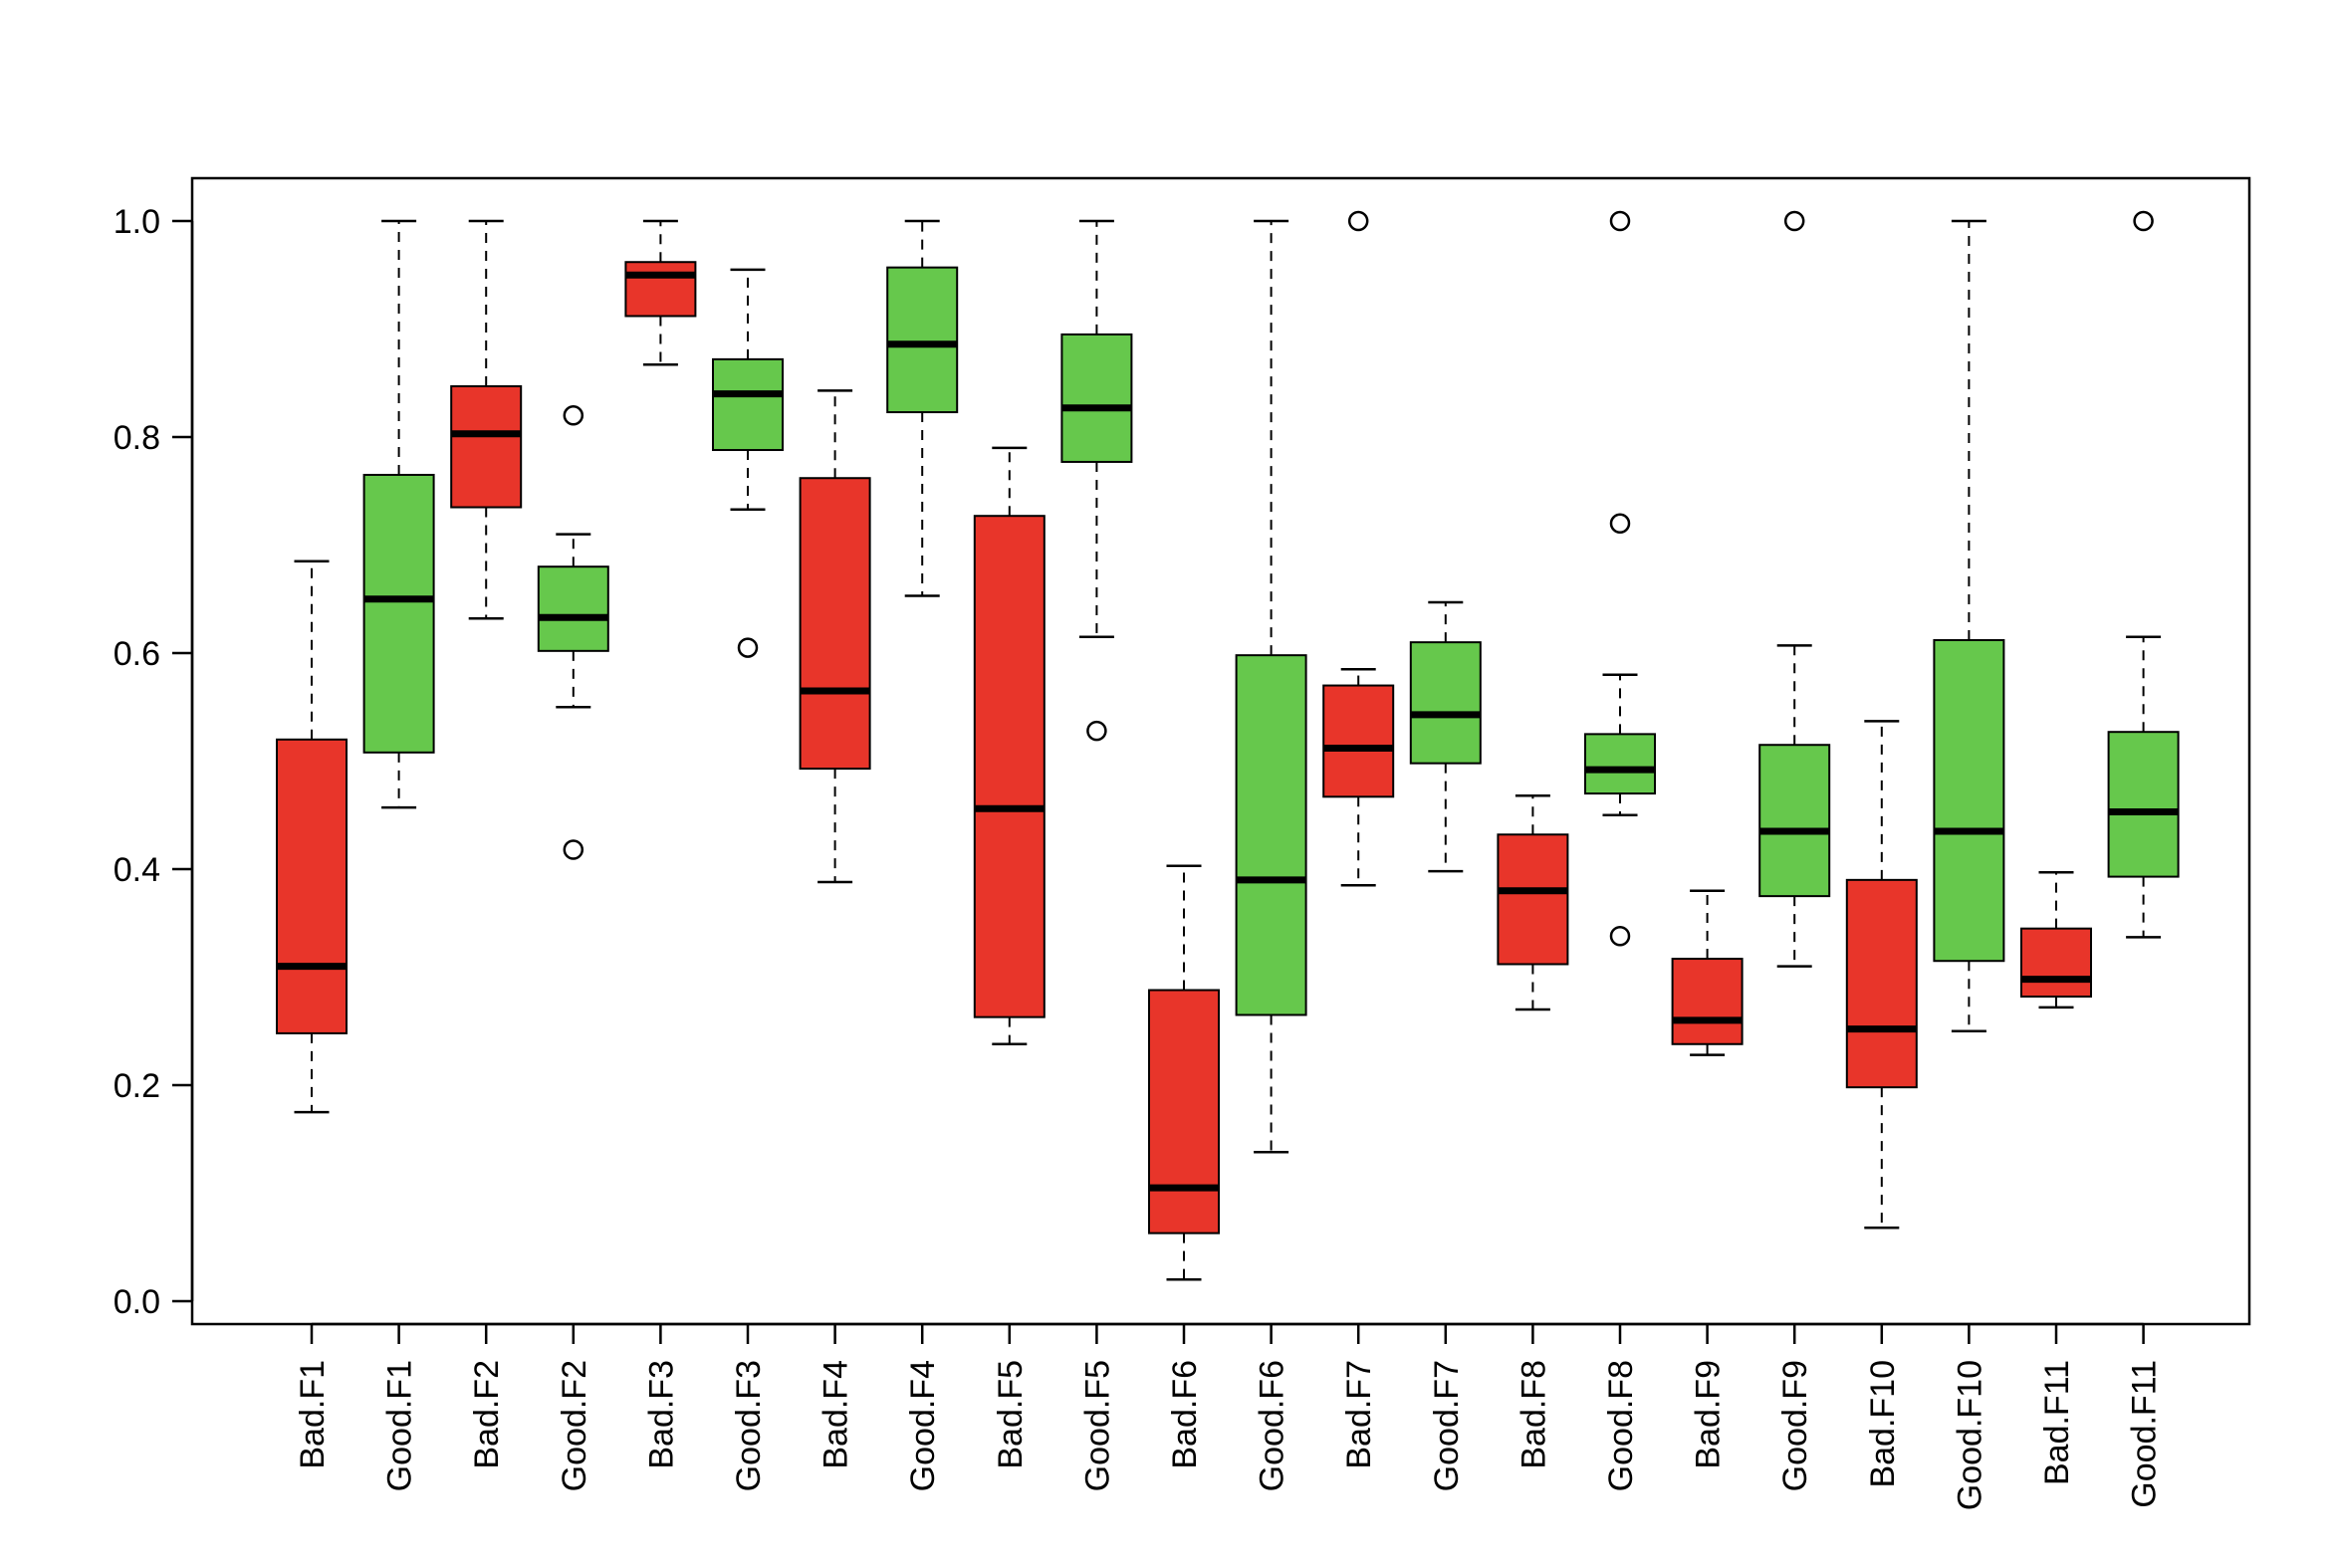  What do you see at coordinates (1011, 1415) in the screenshot?
I see `x-tick-label: Bad.F5` at bounding box center [1011, 1415].